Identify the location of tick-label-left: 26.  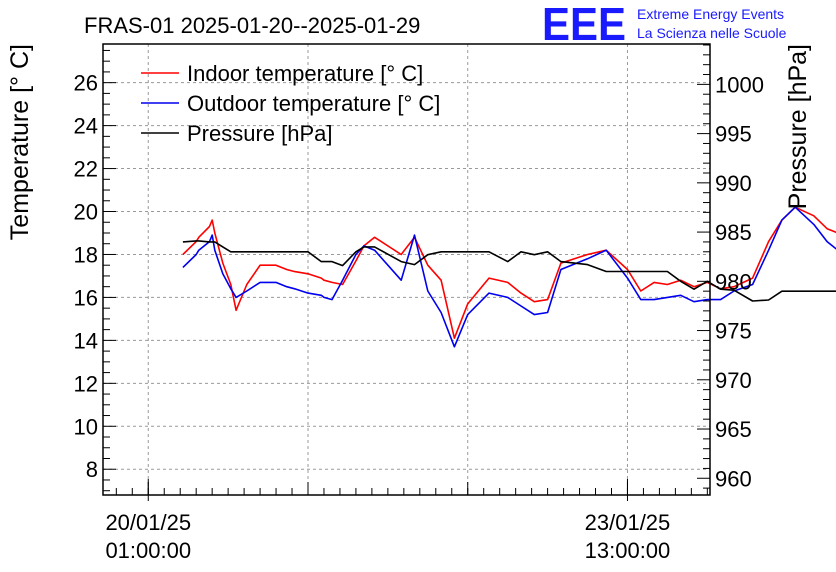
(86, 83).